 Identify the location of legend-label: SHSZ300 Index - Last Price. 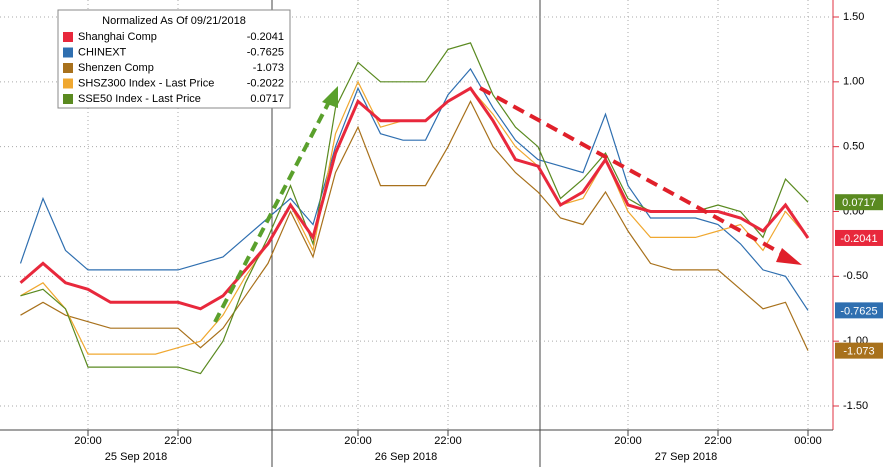
(146, 83).